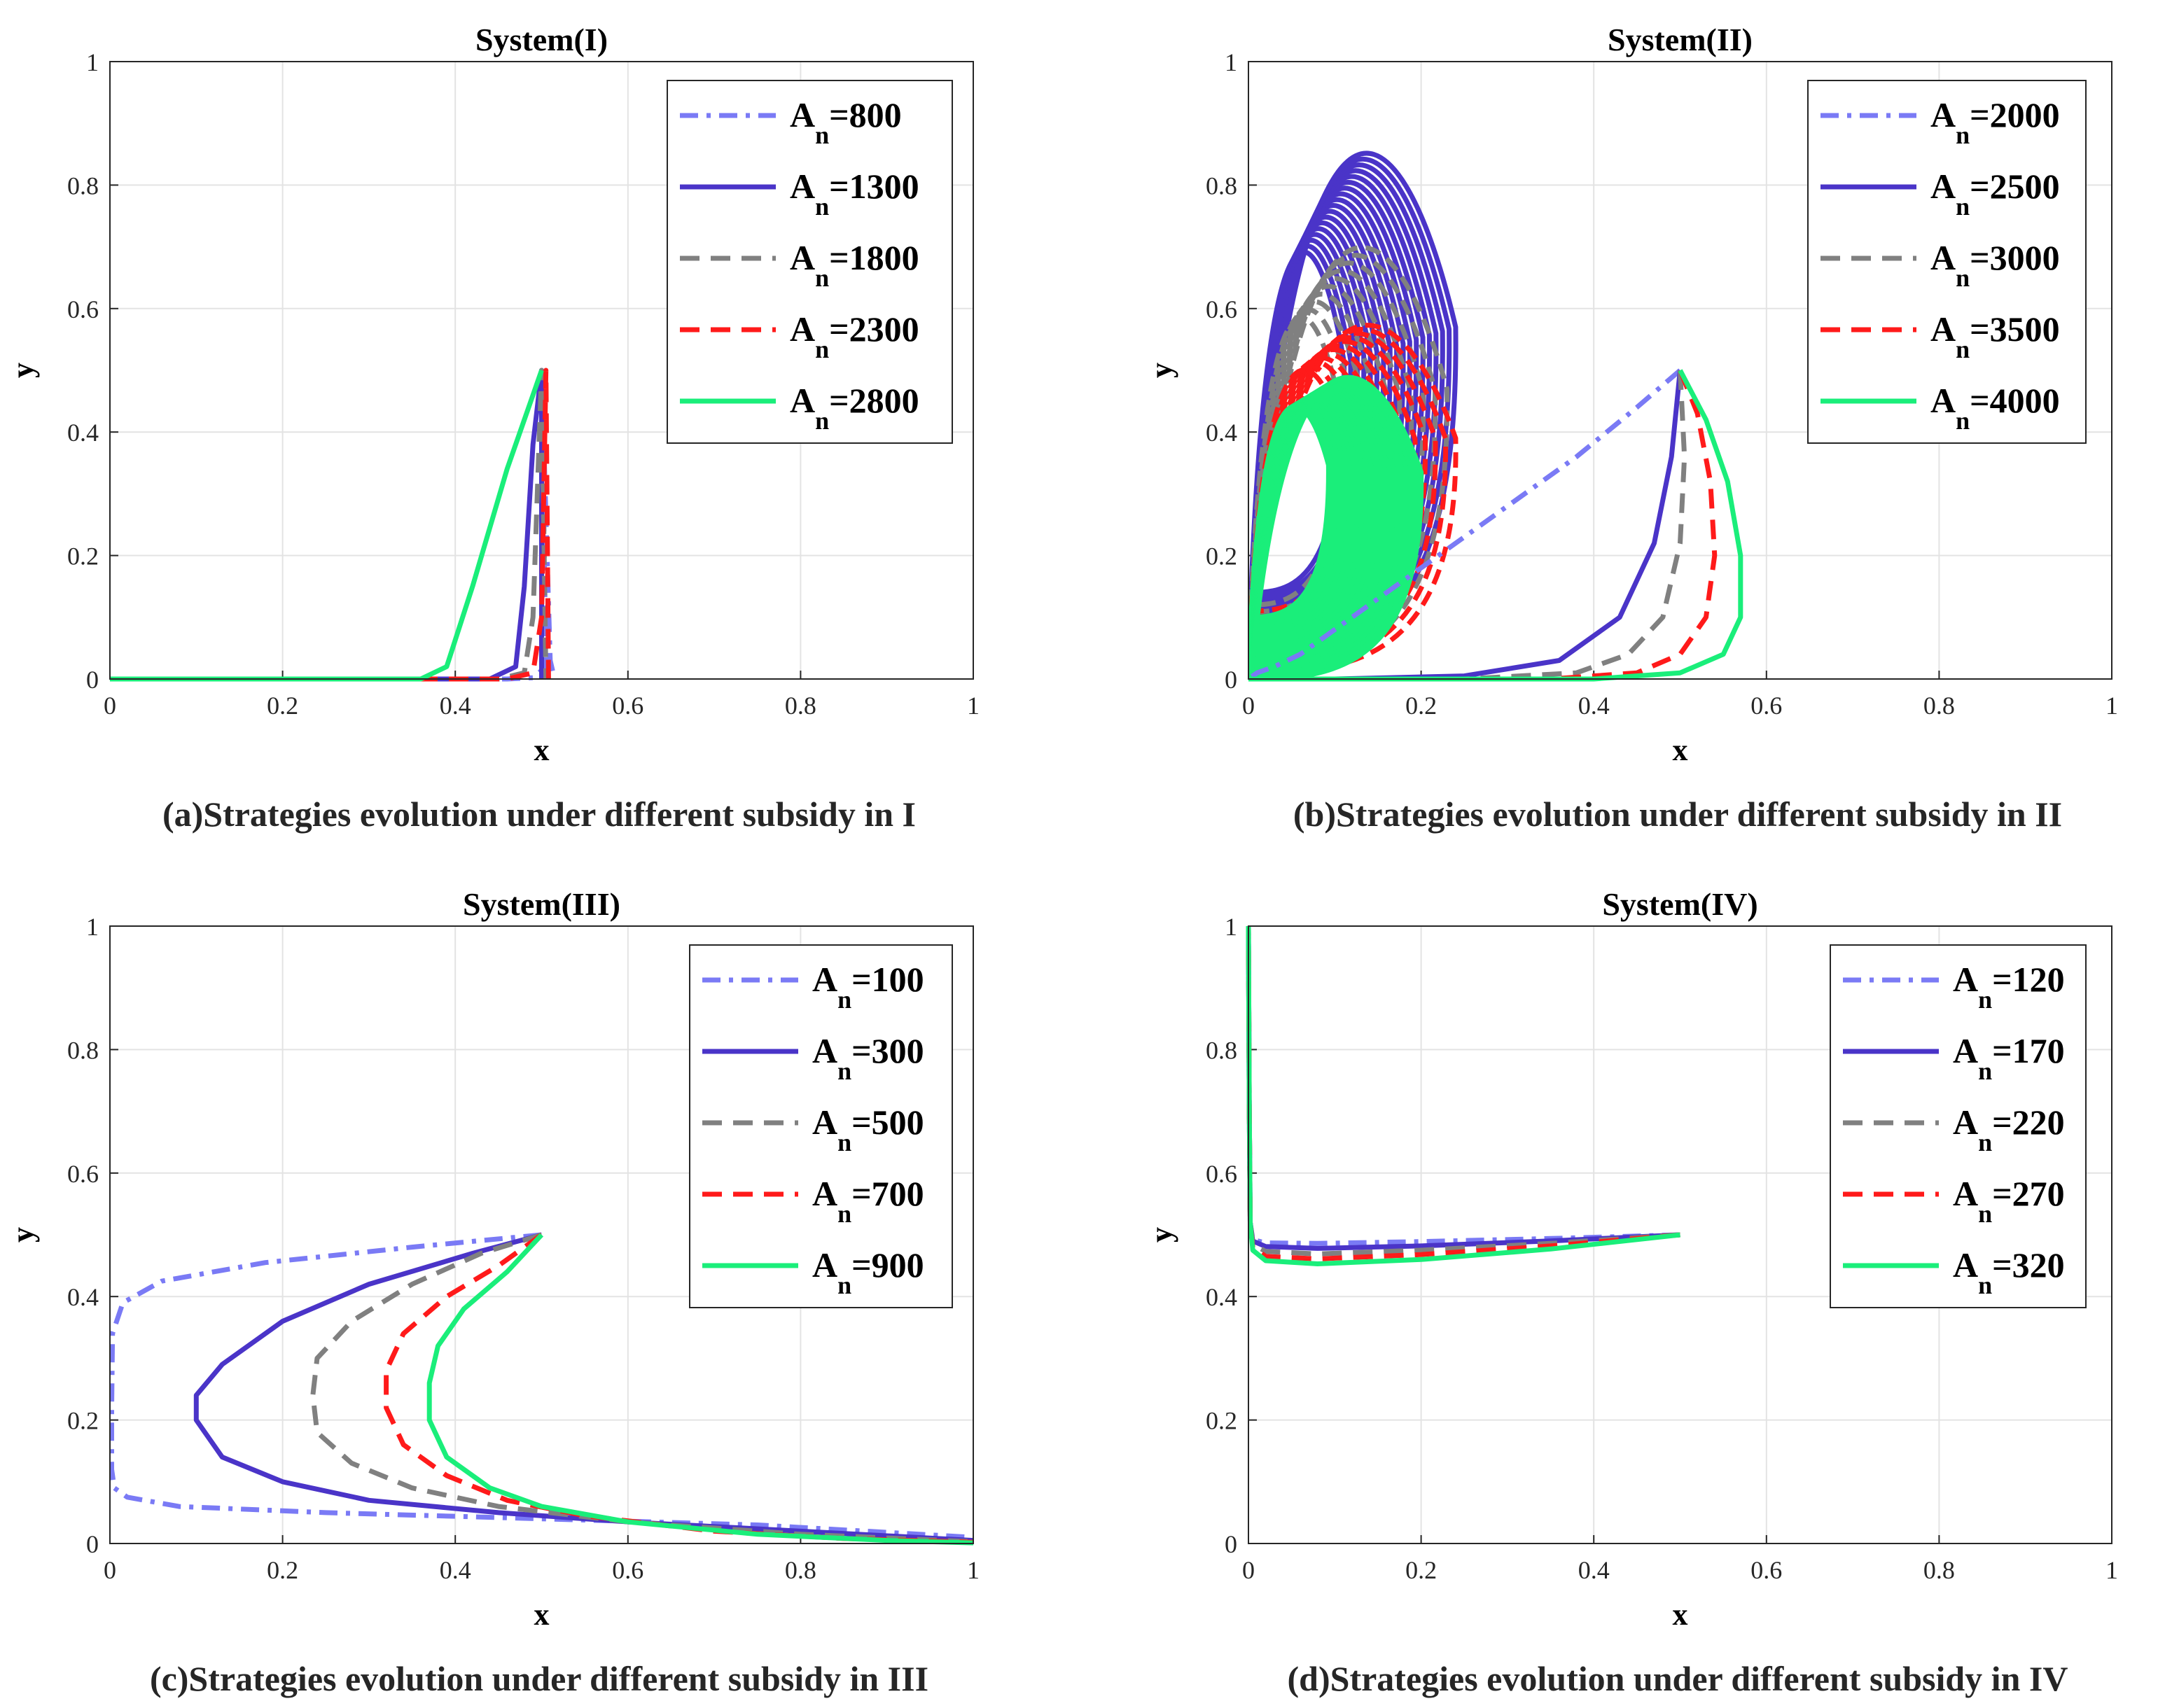  What do you see at coordinates (854, 408) in the screenshot?
I see `legend-label-5: An=2800` at bounding box center [854, 408].